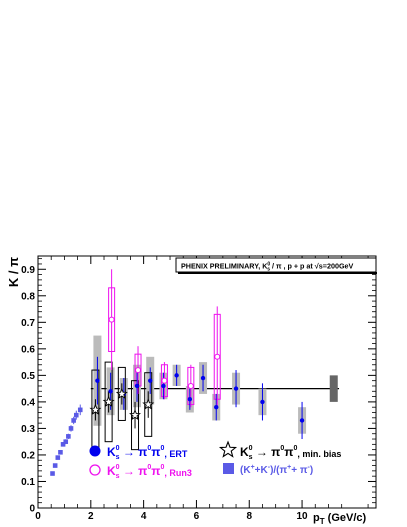 The width and height of the screenshot is (407, 527). I want to click on legend-entry-charged: (K++K-)/(π++ π-), so click(268, 469).